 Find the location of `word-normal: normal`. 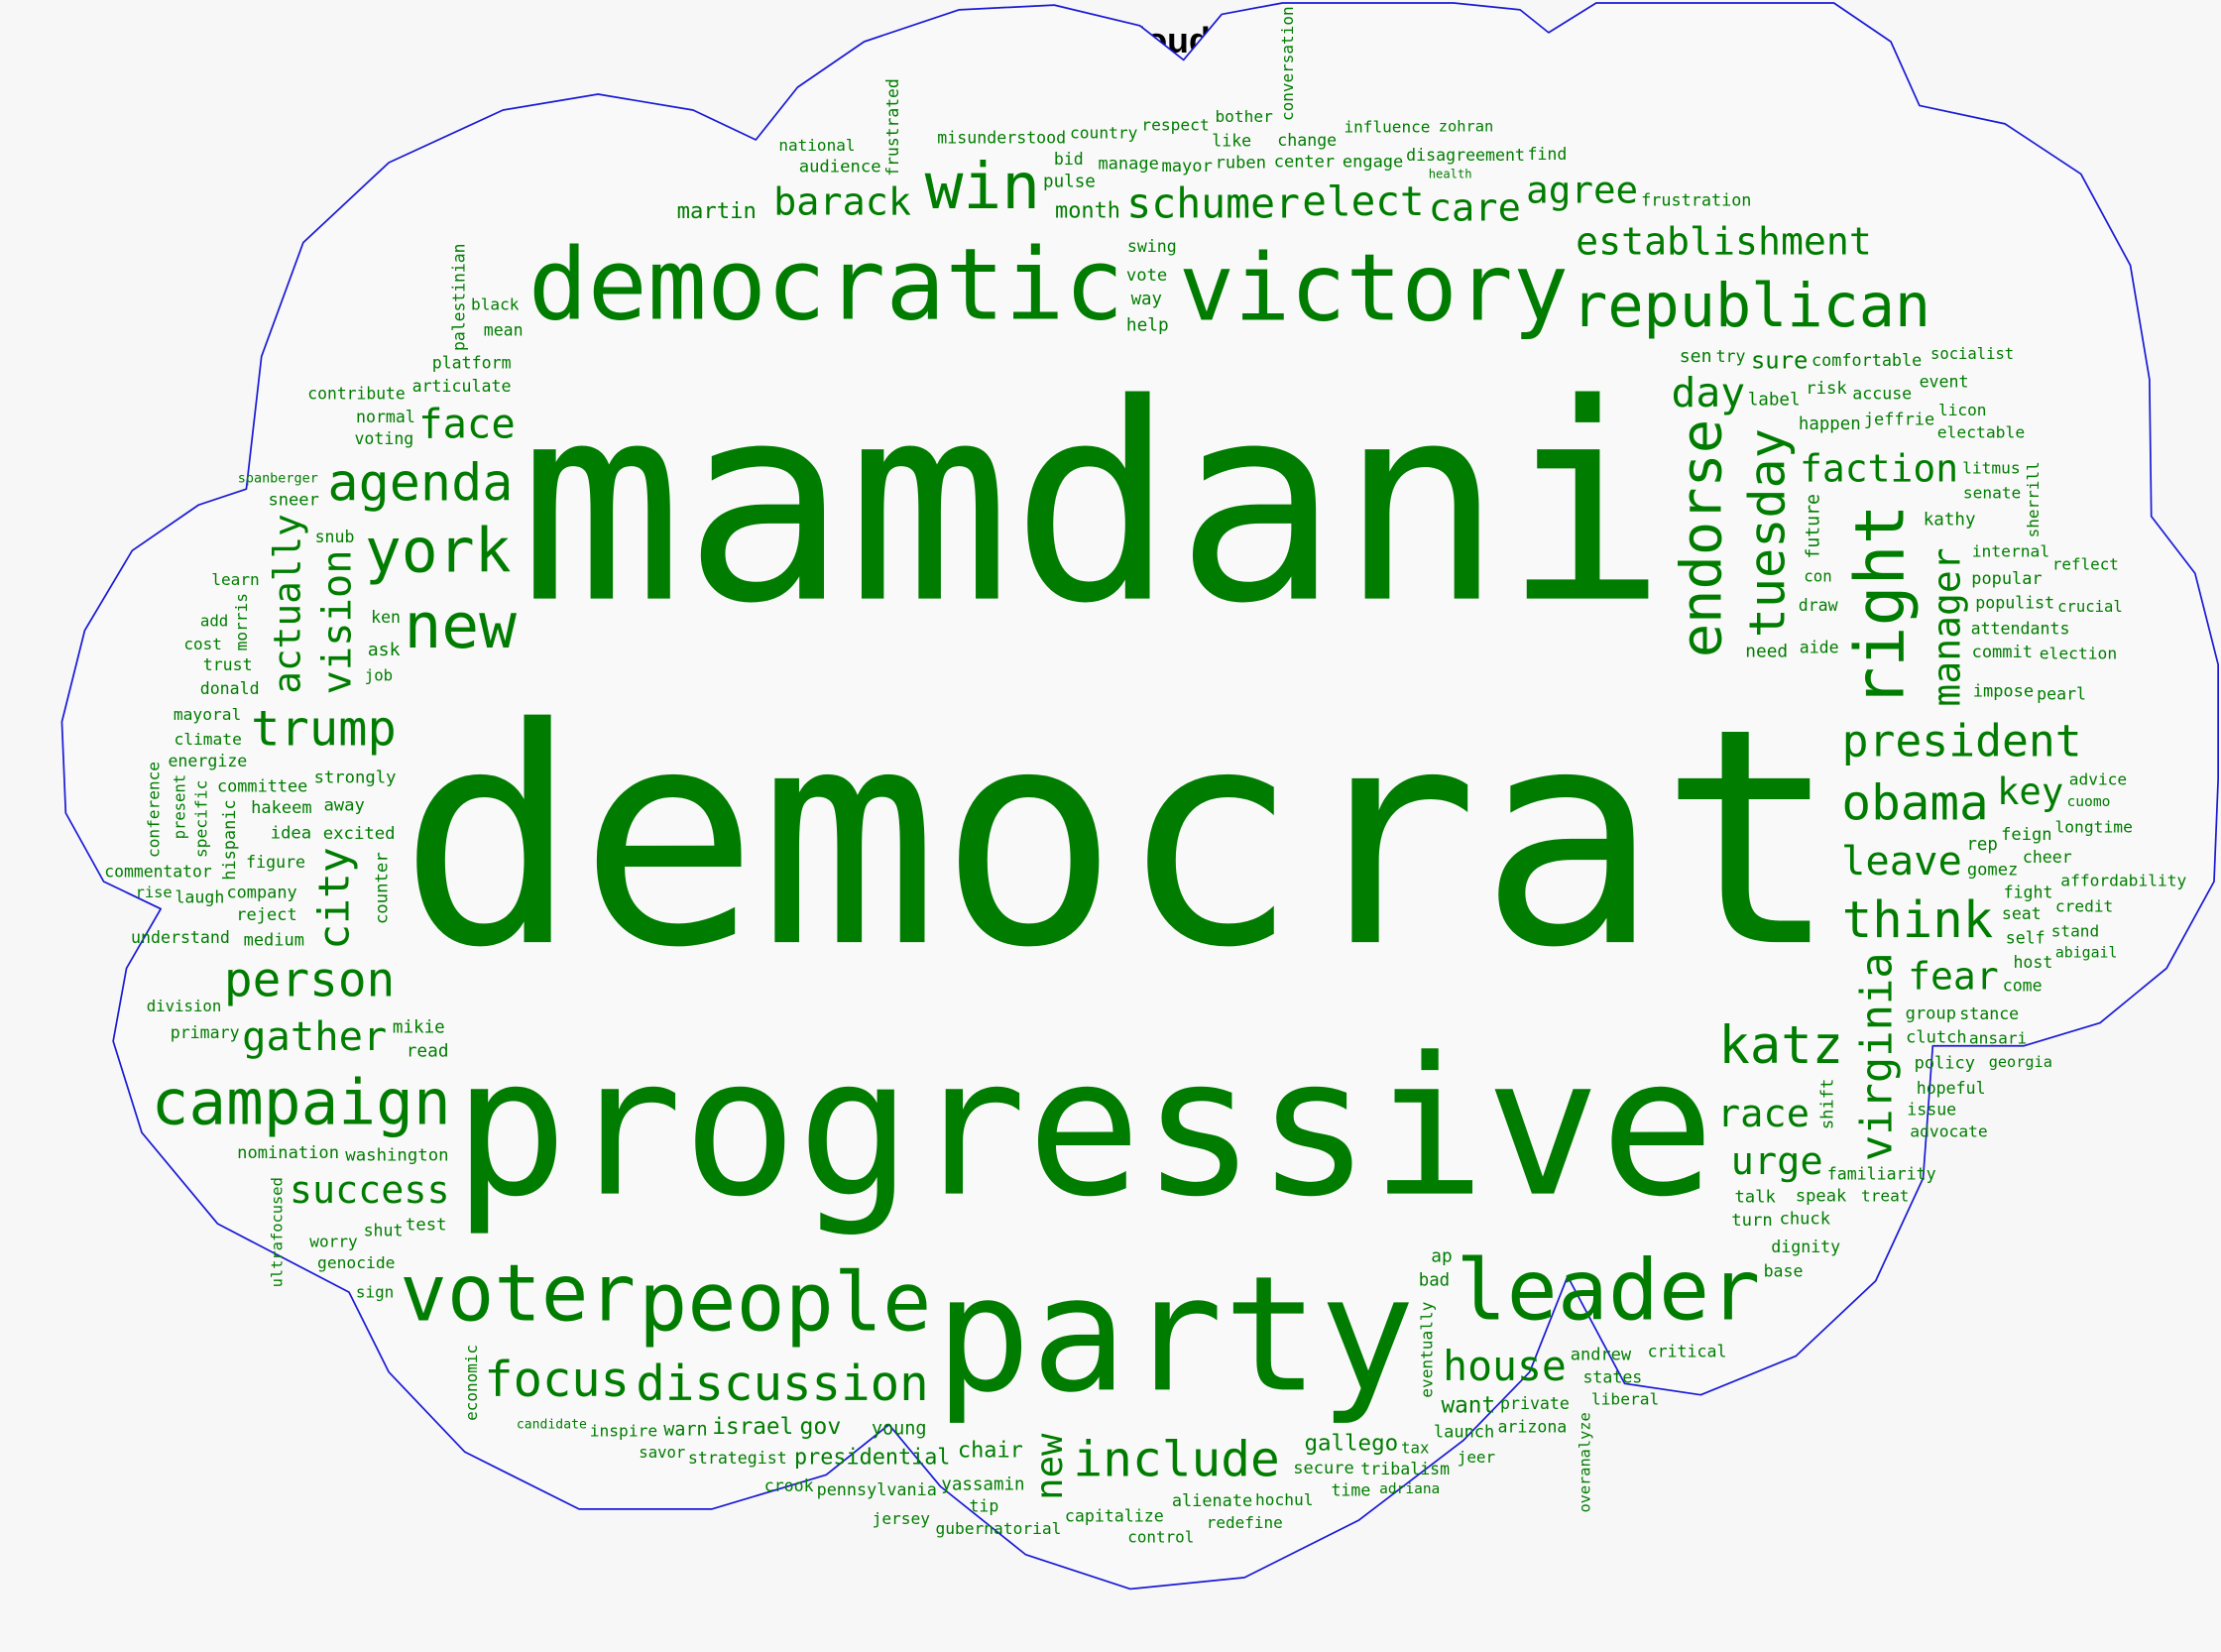

word-normal: normal is located at coordinates (385, 417).